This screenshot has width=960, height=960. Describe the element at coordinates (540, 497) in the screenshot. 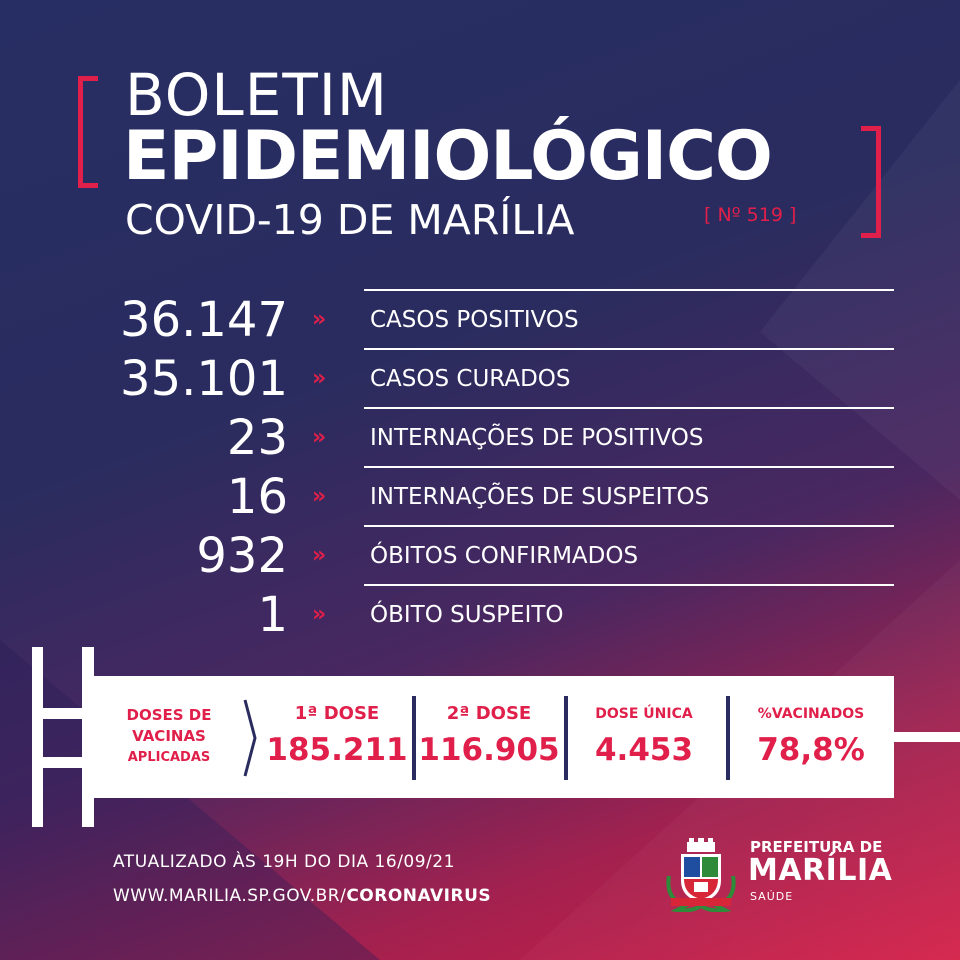

I see `stat-label: INTERNAÇÕES DE SUSPEITOS` at that location.